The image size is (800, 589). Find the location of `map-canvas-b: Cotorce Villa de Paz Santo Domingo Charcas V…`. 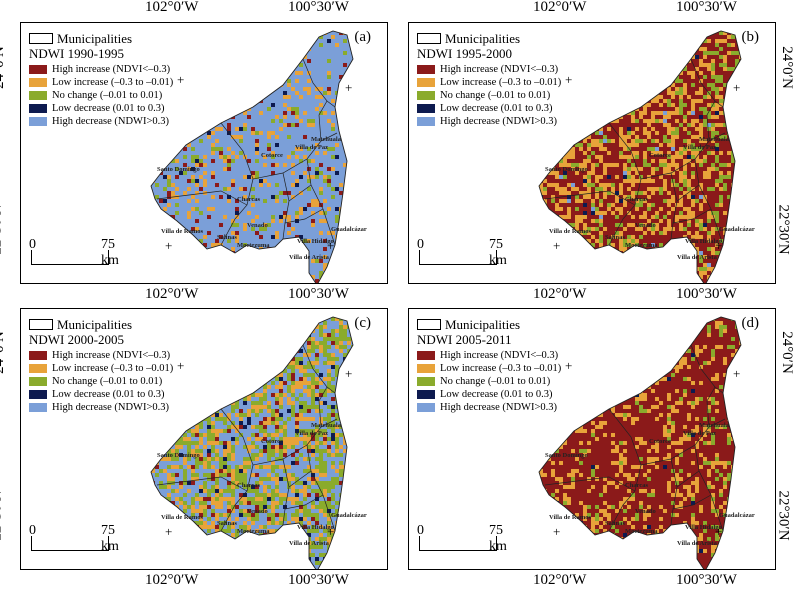

map-canvas-b: Cotorce Villa de Paz Santo Domingo Charcas V… is located at coordinates (646, 156).